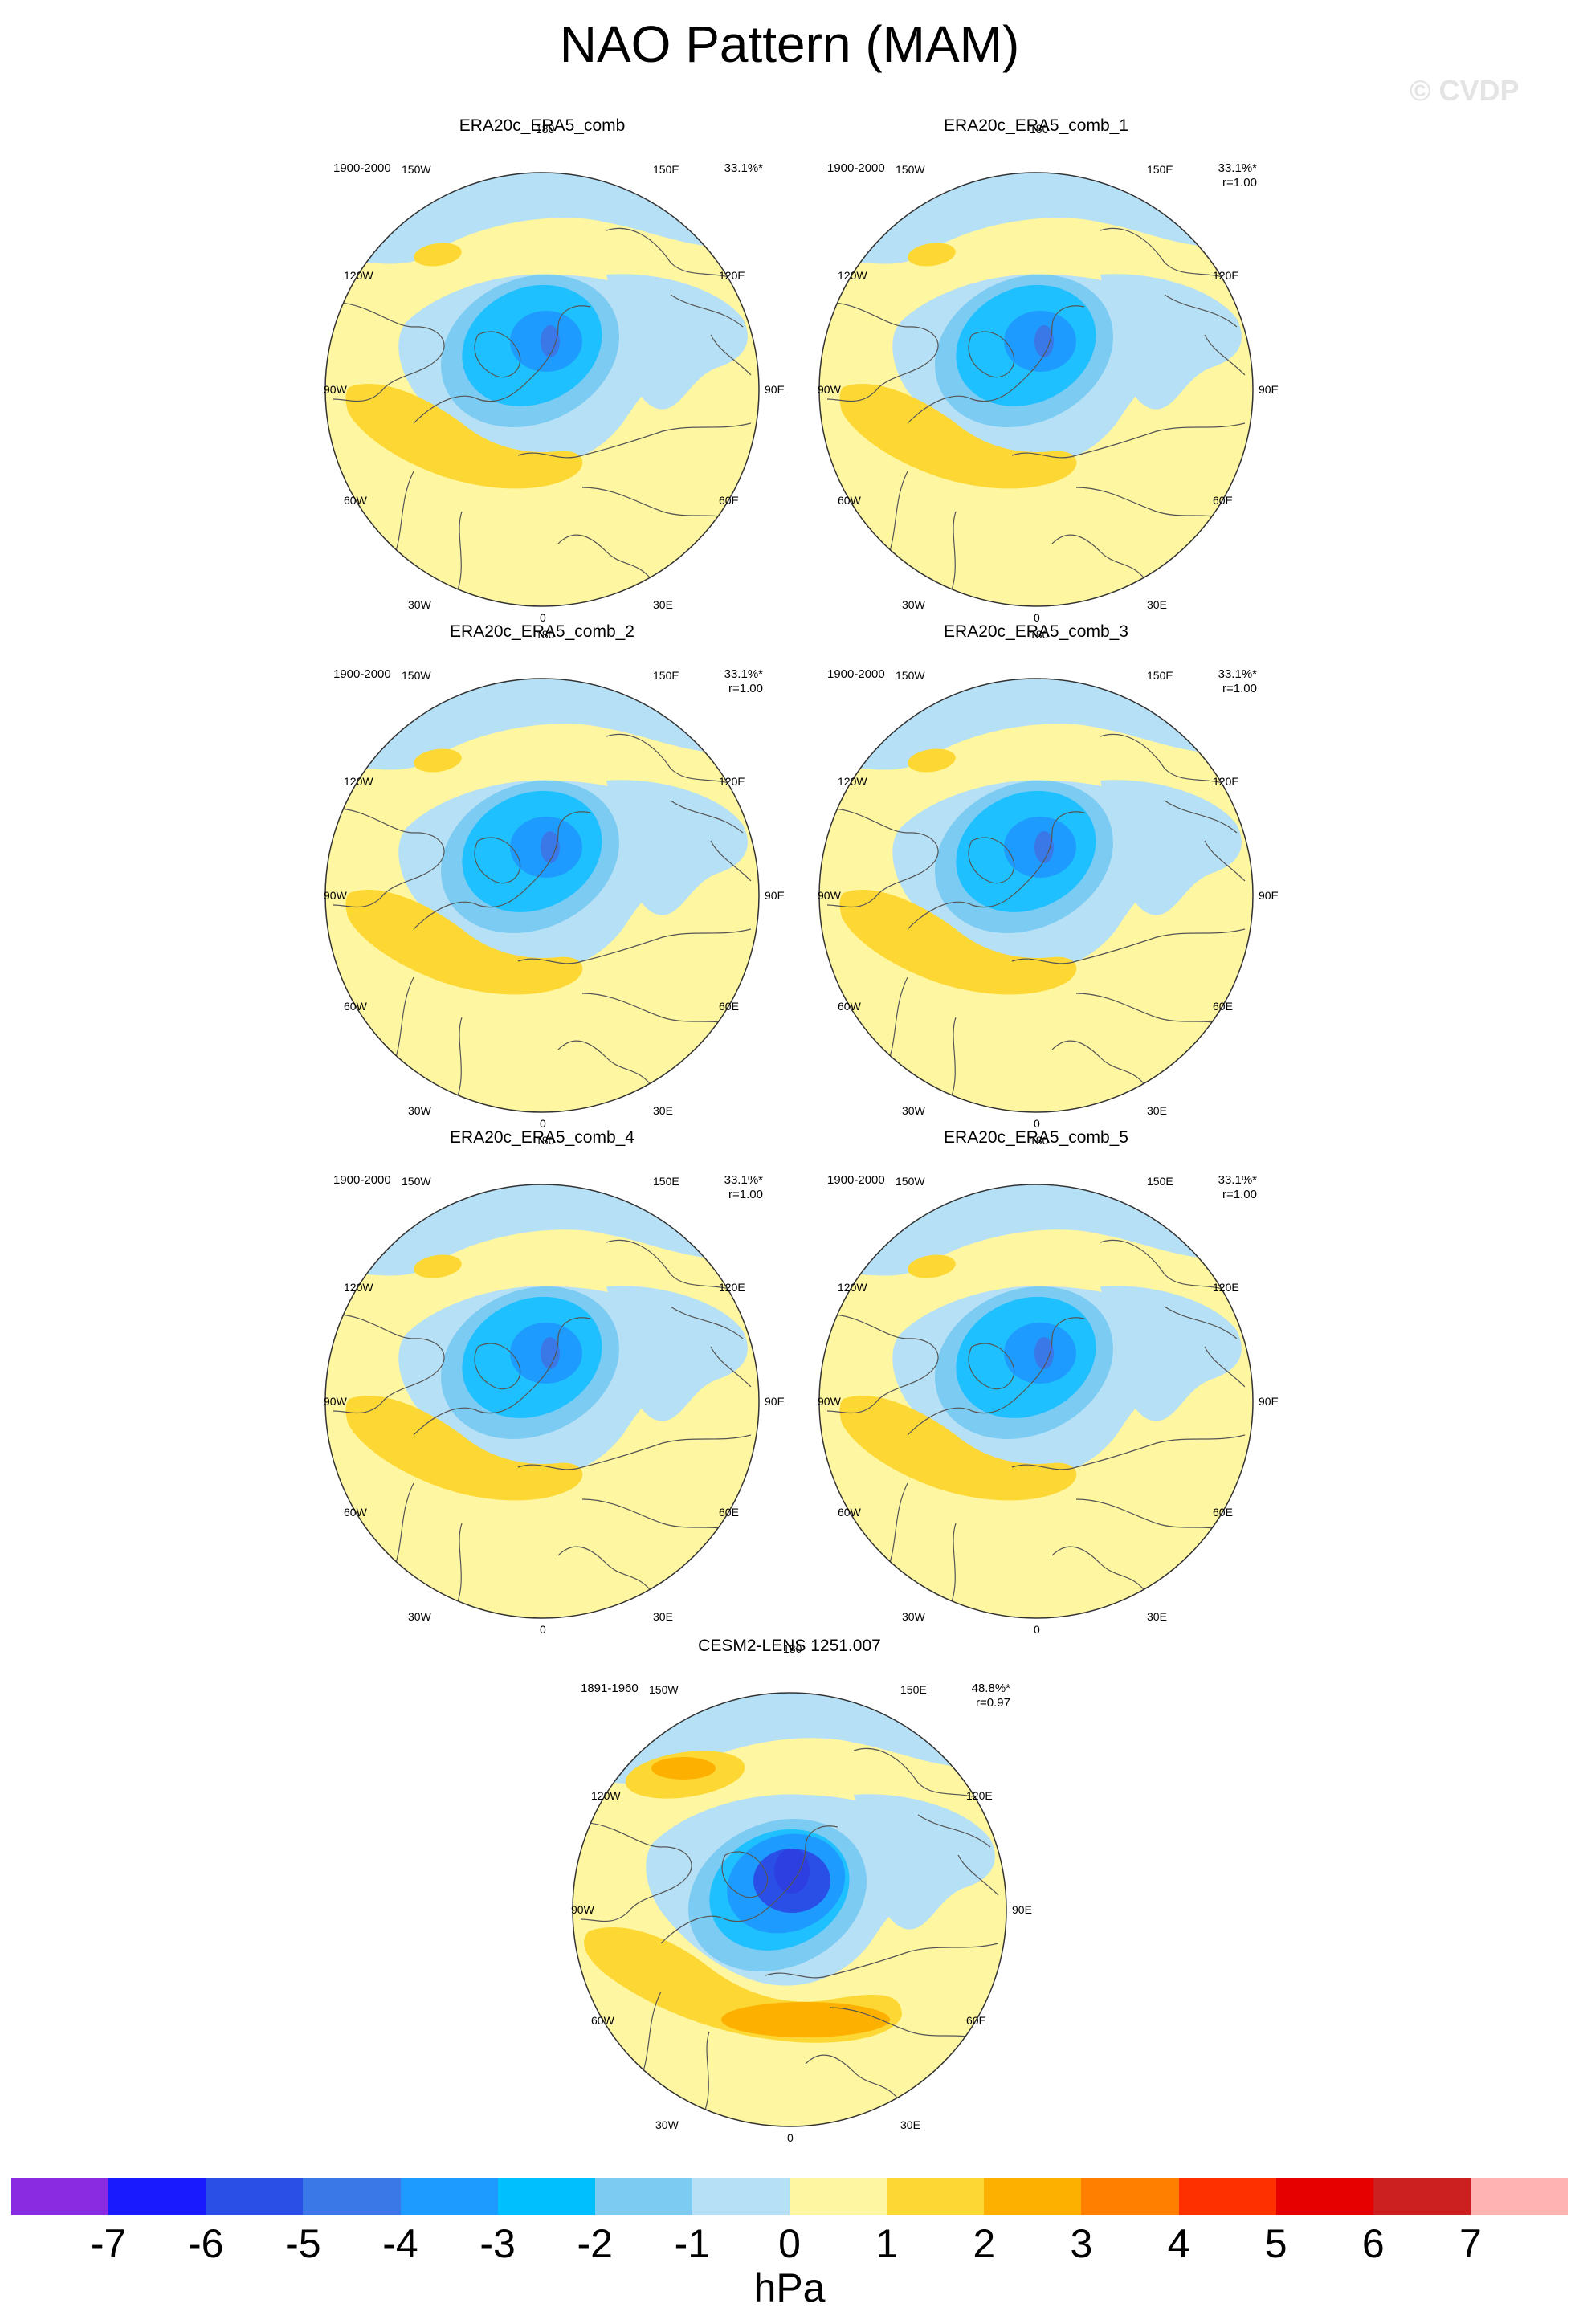  I want to click on colorbar-tick-label: -6, so click(205, 2244).